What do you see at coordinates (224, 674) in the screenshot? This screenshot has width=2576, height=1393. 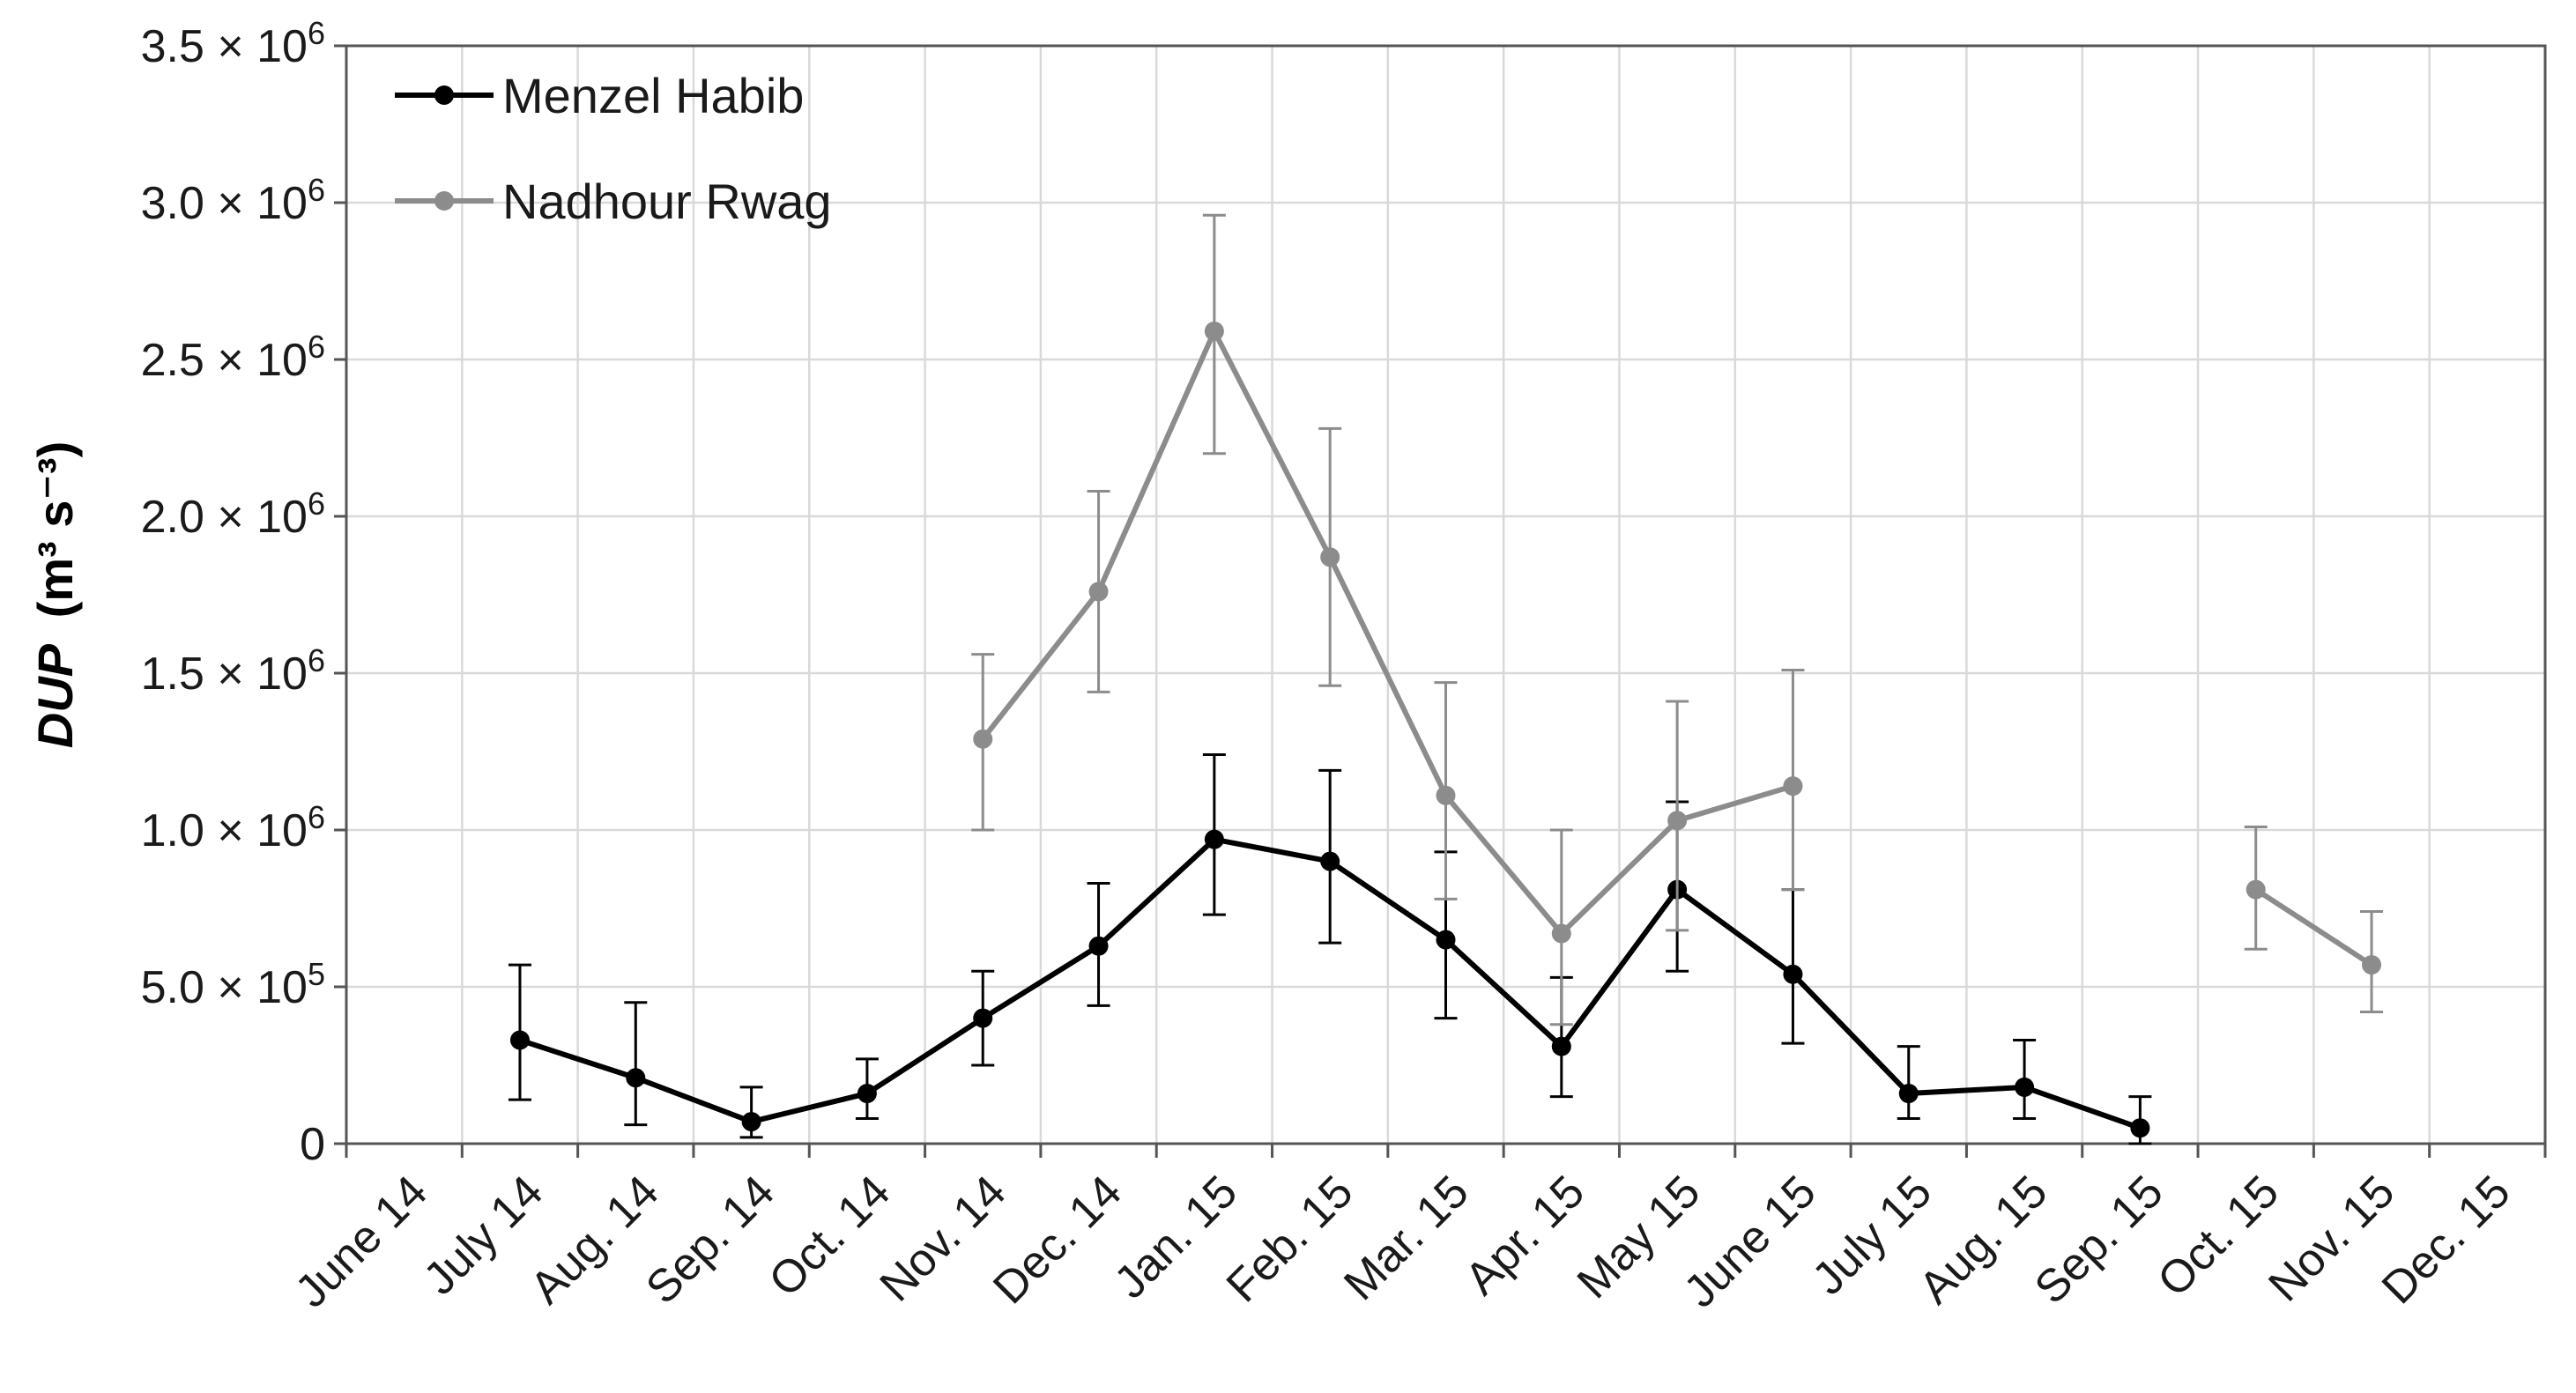 I see `y-tick-mantissa: 1.5 × 10` at bounding box center [224, 674].